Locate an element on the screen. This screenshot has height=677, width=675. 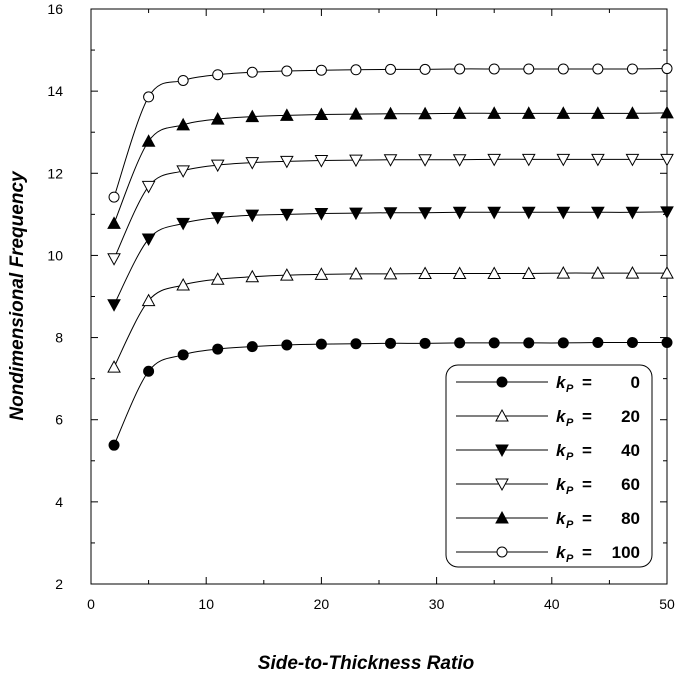
legend-value: 80 is located at coordinates (630, 518).